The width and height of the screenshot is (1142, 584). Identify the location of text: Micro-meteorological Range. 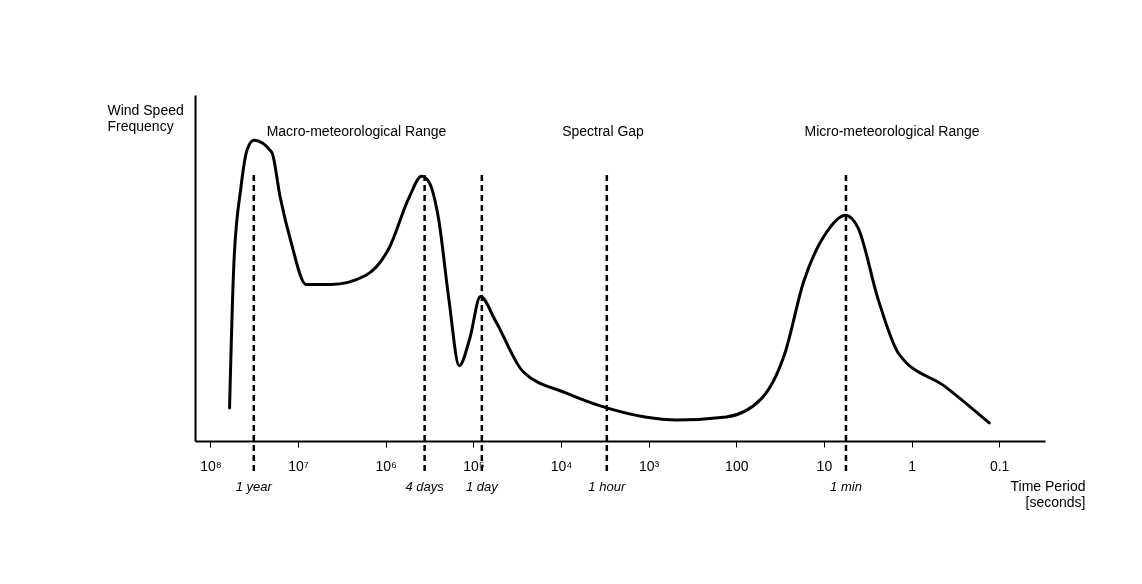
(892, 131).